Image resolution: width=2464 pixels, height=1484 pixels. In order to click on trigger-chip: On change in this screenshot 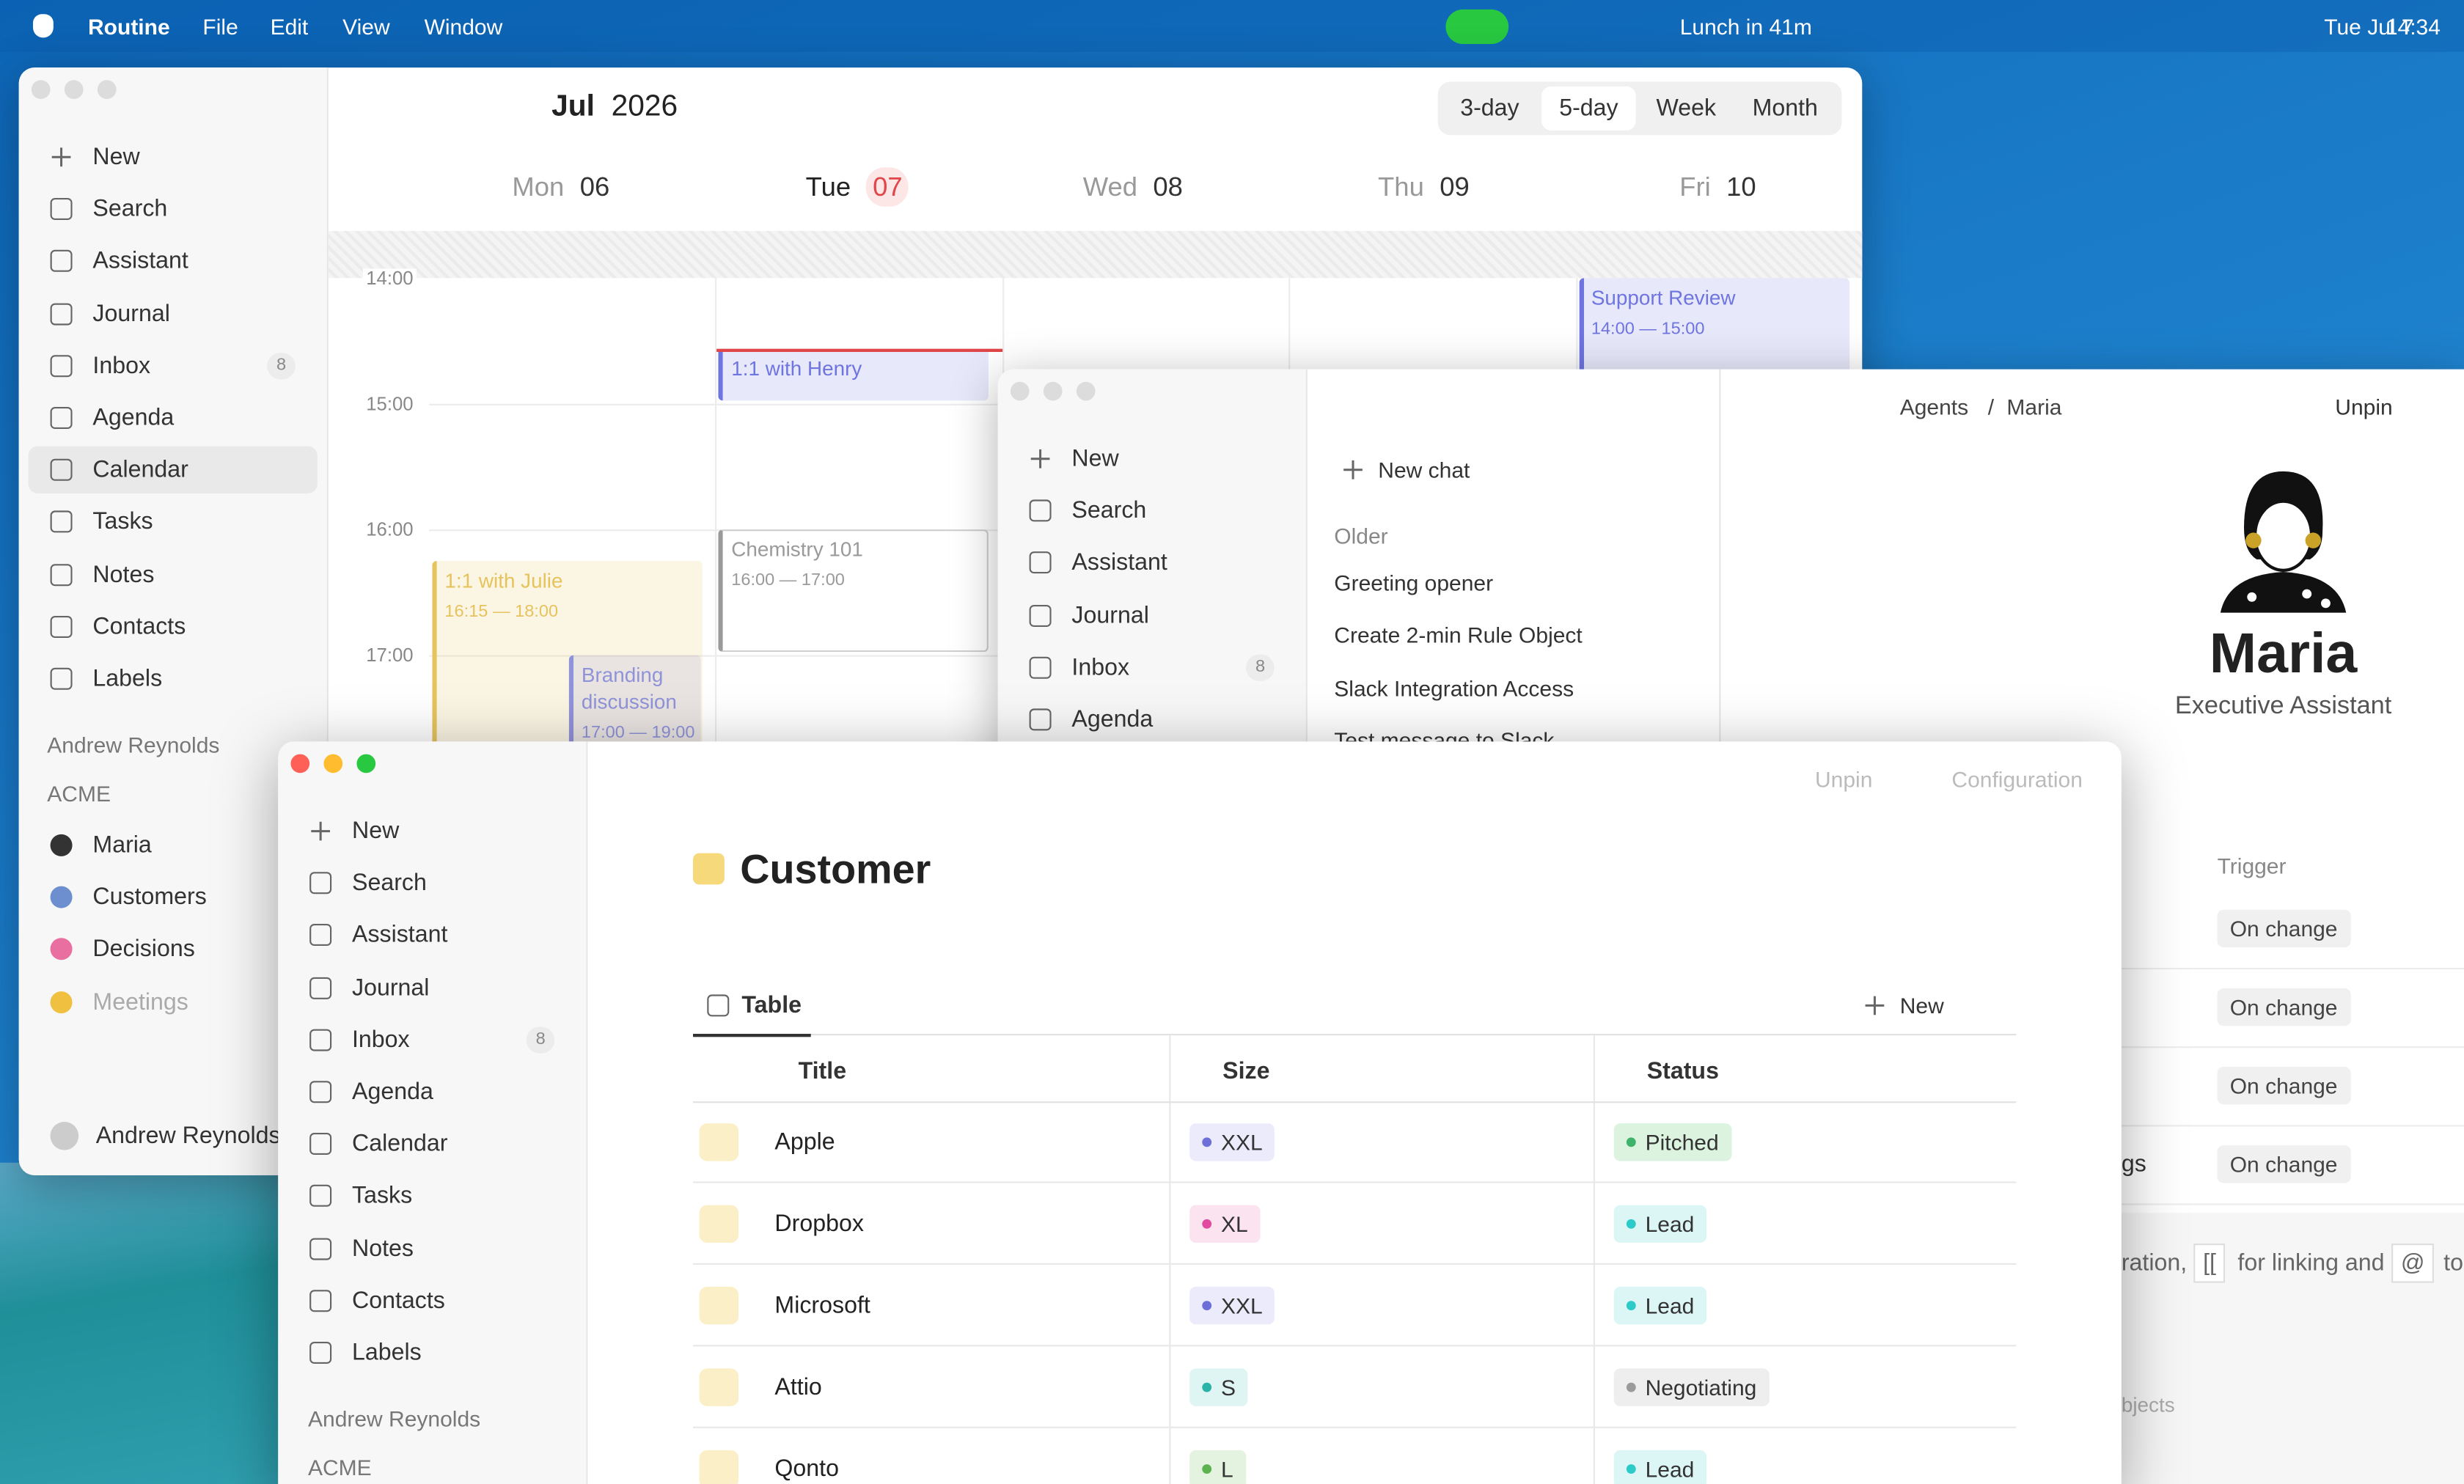, I will do `click(2283, 1164)`.